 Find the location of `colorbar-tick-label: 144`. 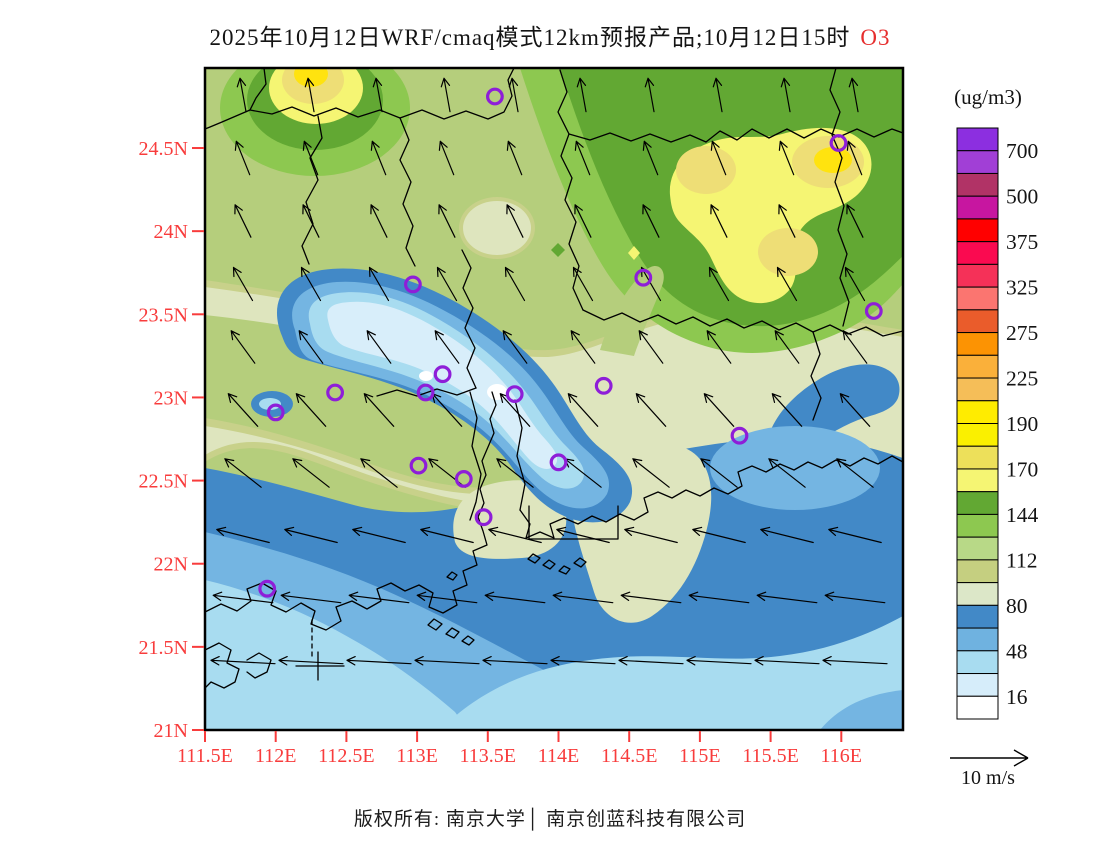

colorbar-tick-label: 144 is located at coordinates (1022, 515).